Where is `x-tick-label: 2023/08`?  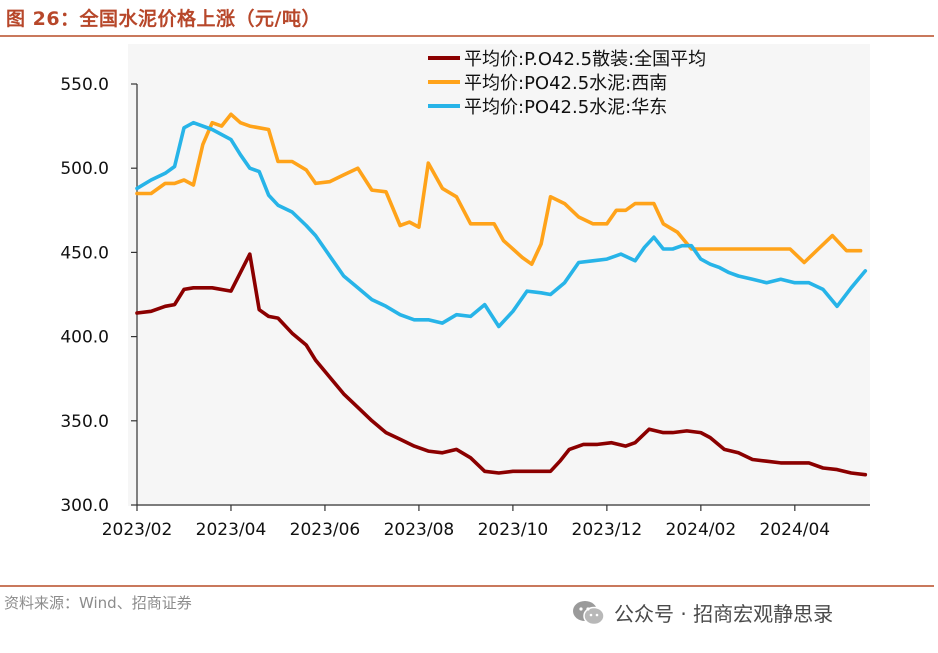
x-tick-label: 2023/08 is located at coordinates (419, 530).